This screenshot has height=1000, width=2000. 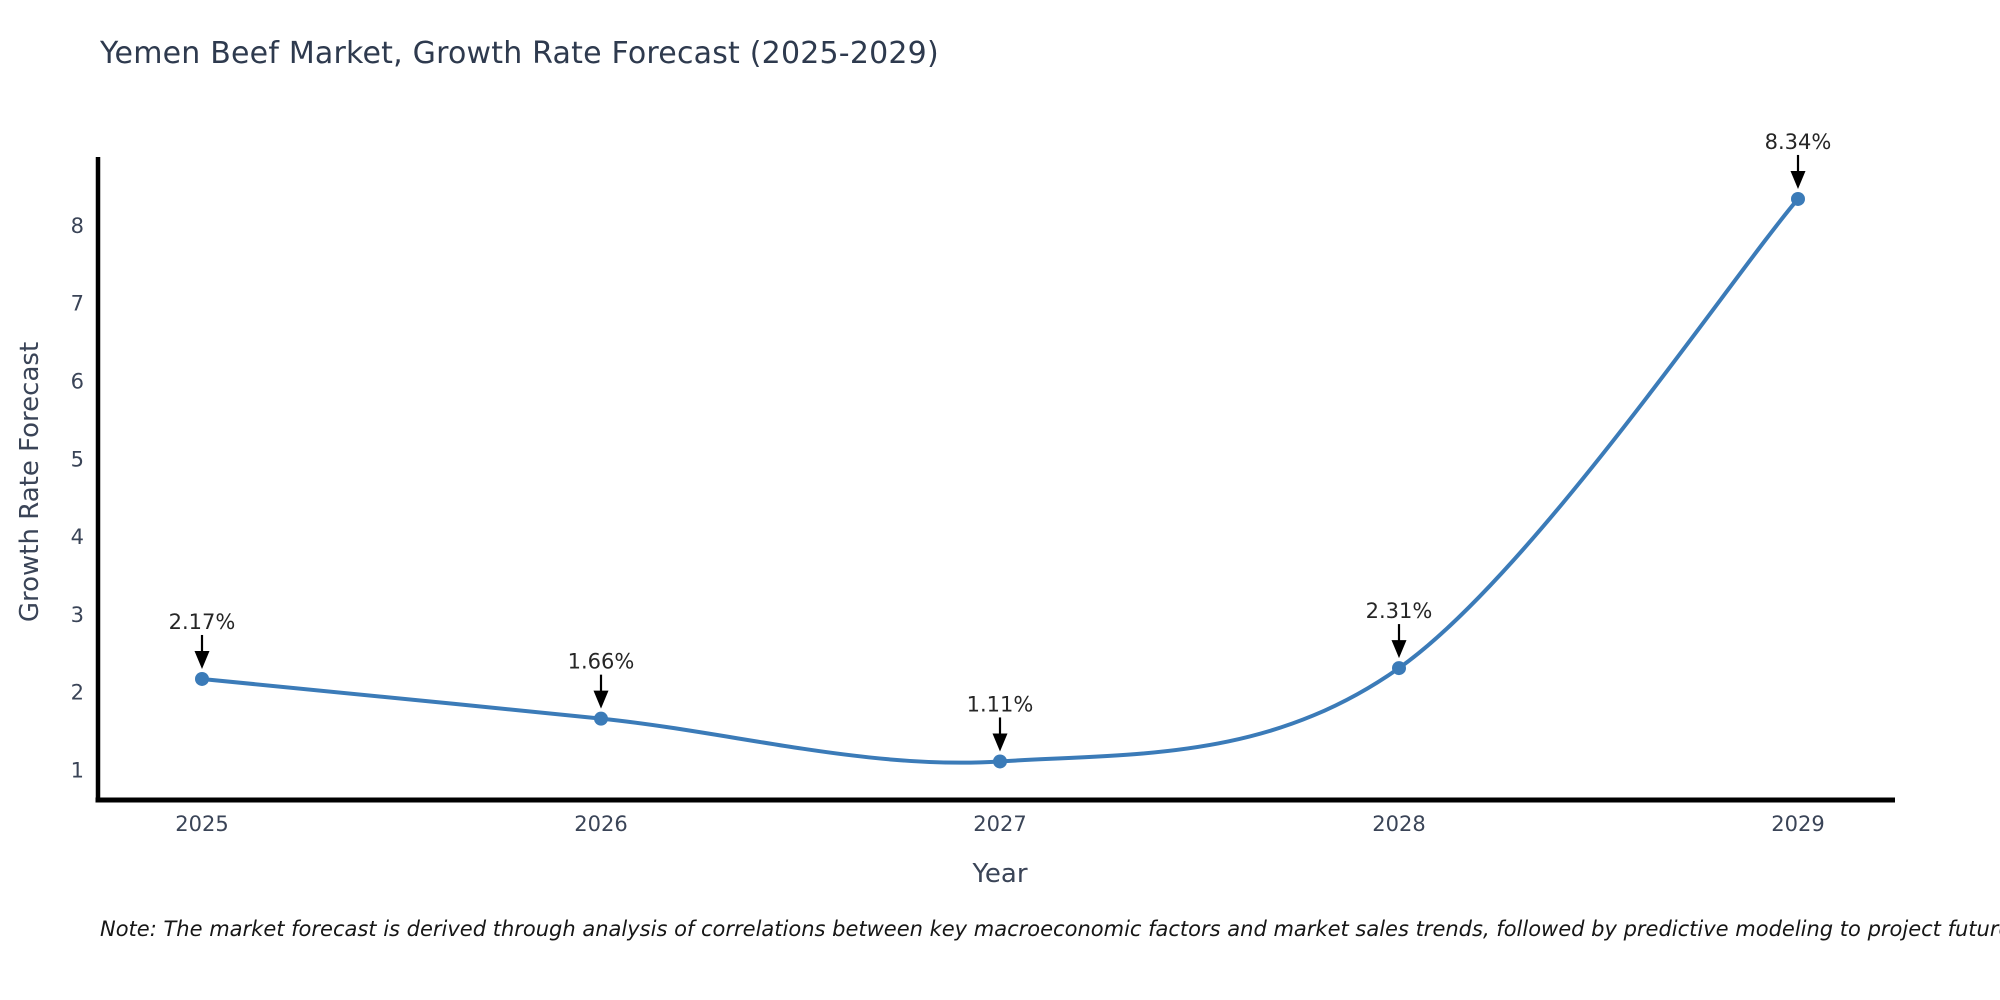 What do you see at coordinates (77, 382) in the screenshot?
I see `y-tick-label: 6` at bounding box center [77, 382].